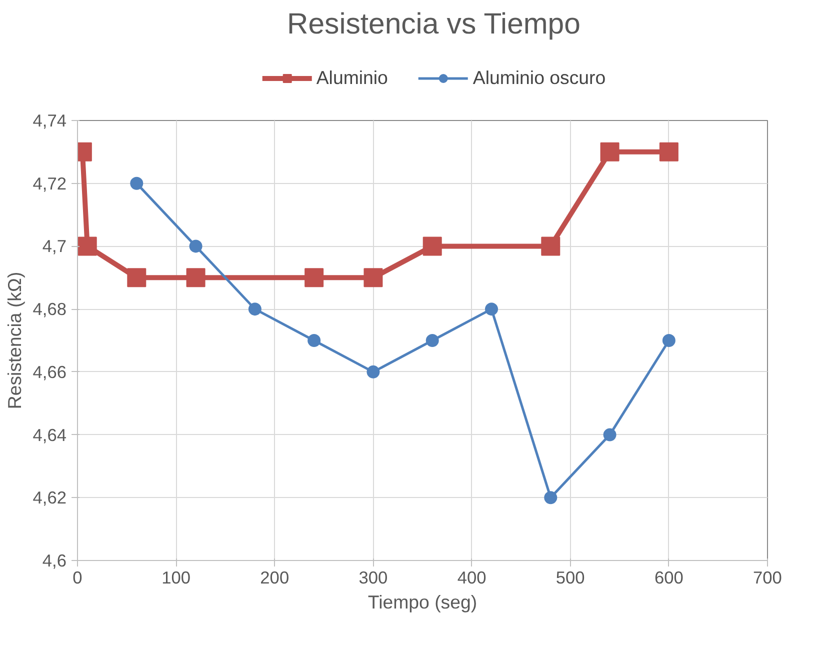  Describe the element at coordinates (471, 578) in the screenshot. I see `x-tick-label: 400` at that location.